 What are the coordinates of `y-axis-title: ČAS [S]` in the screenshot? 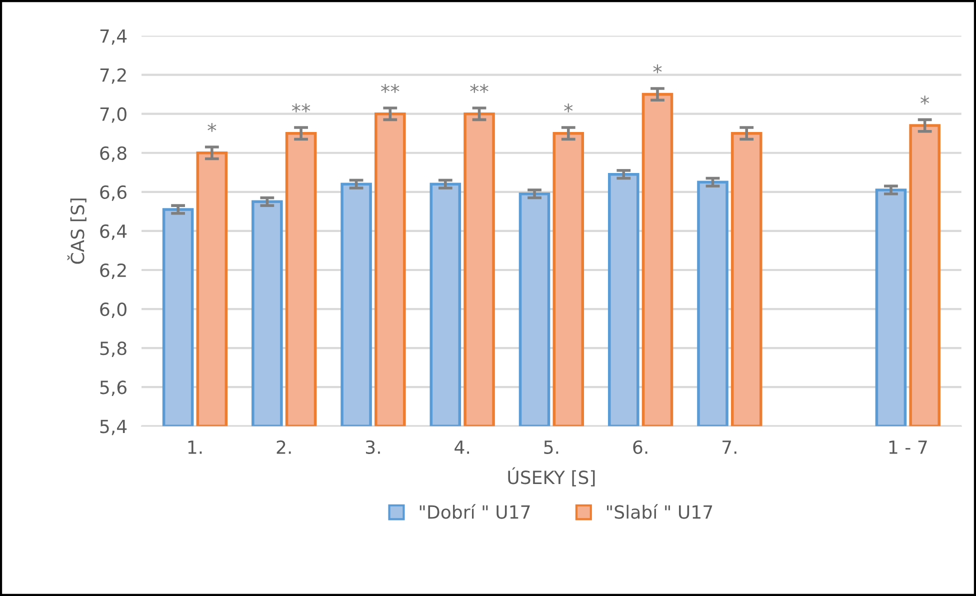 It's located at (76, 231).